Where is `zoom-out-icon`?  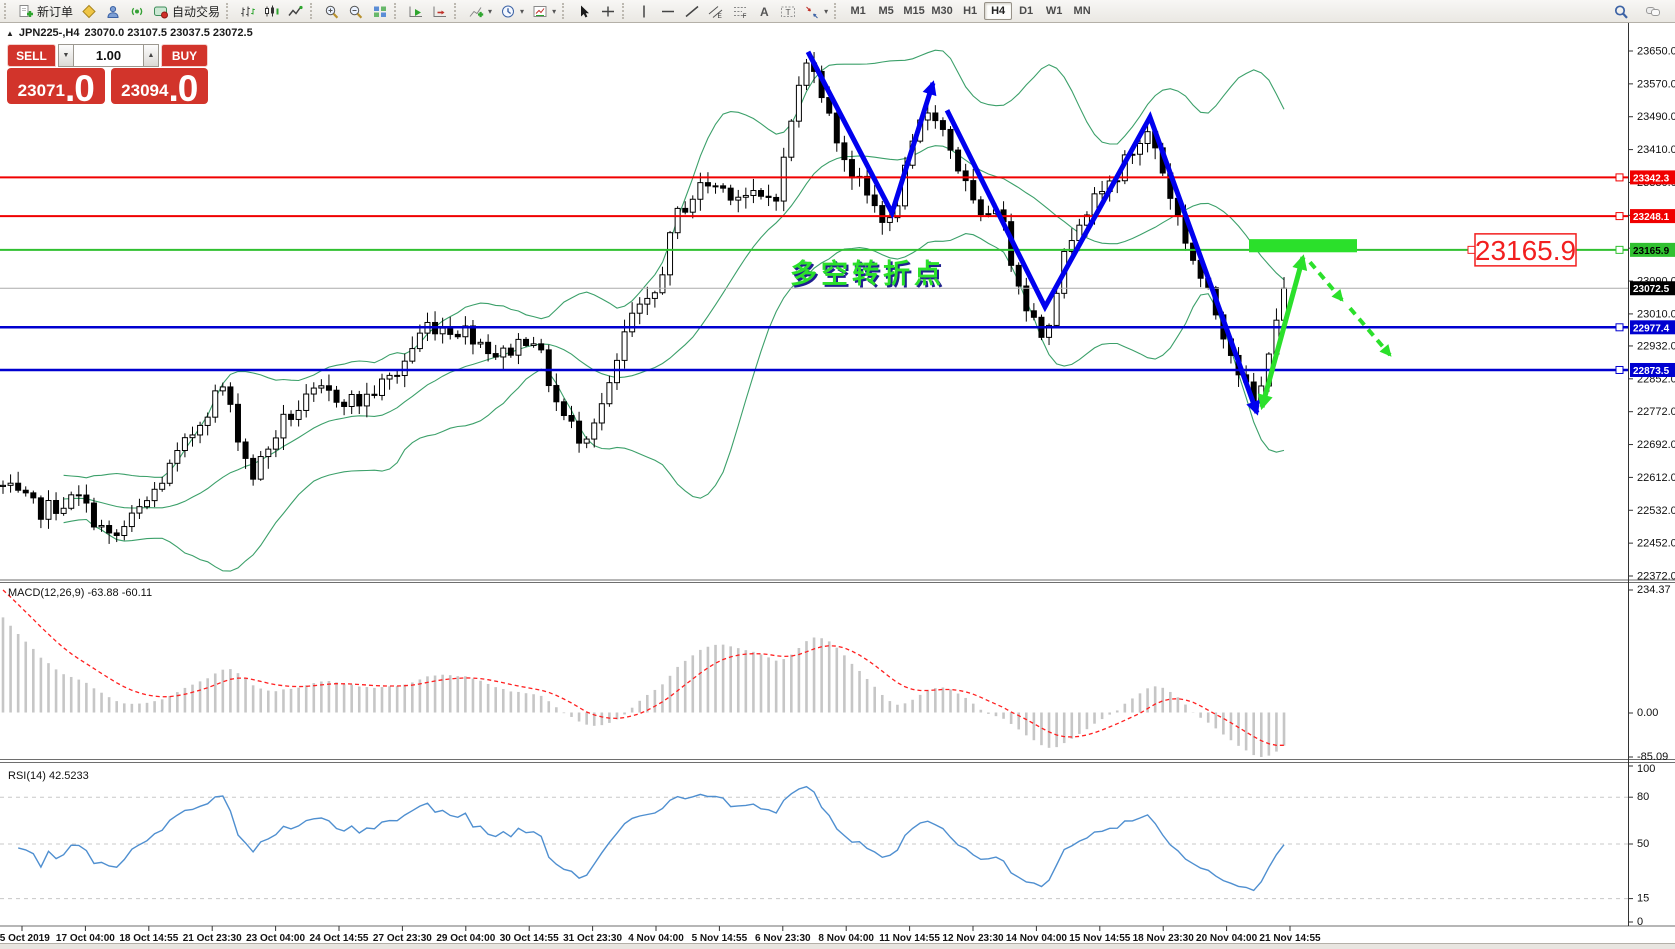
zoom-out-icon is located at coordinates (356, 11).